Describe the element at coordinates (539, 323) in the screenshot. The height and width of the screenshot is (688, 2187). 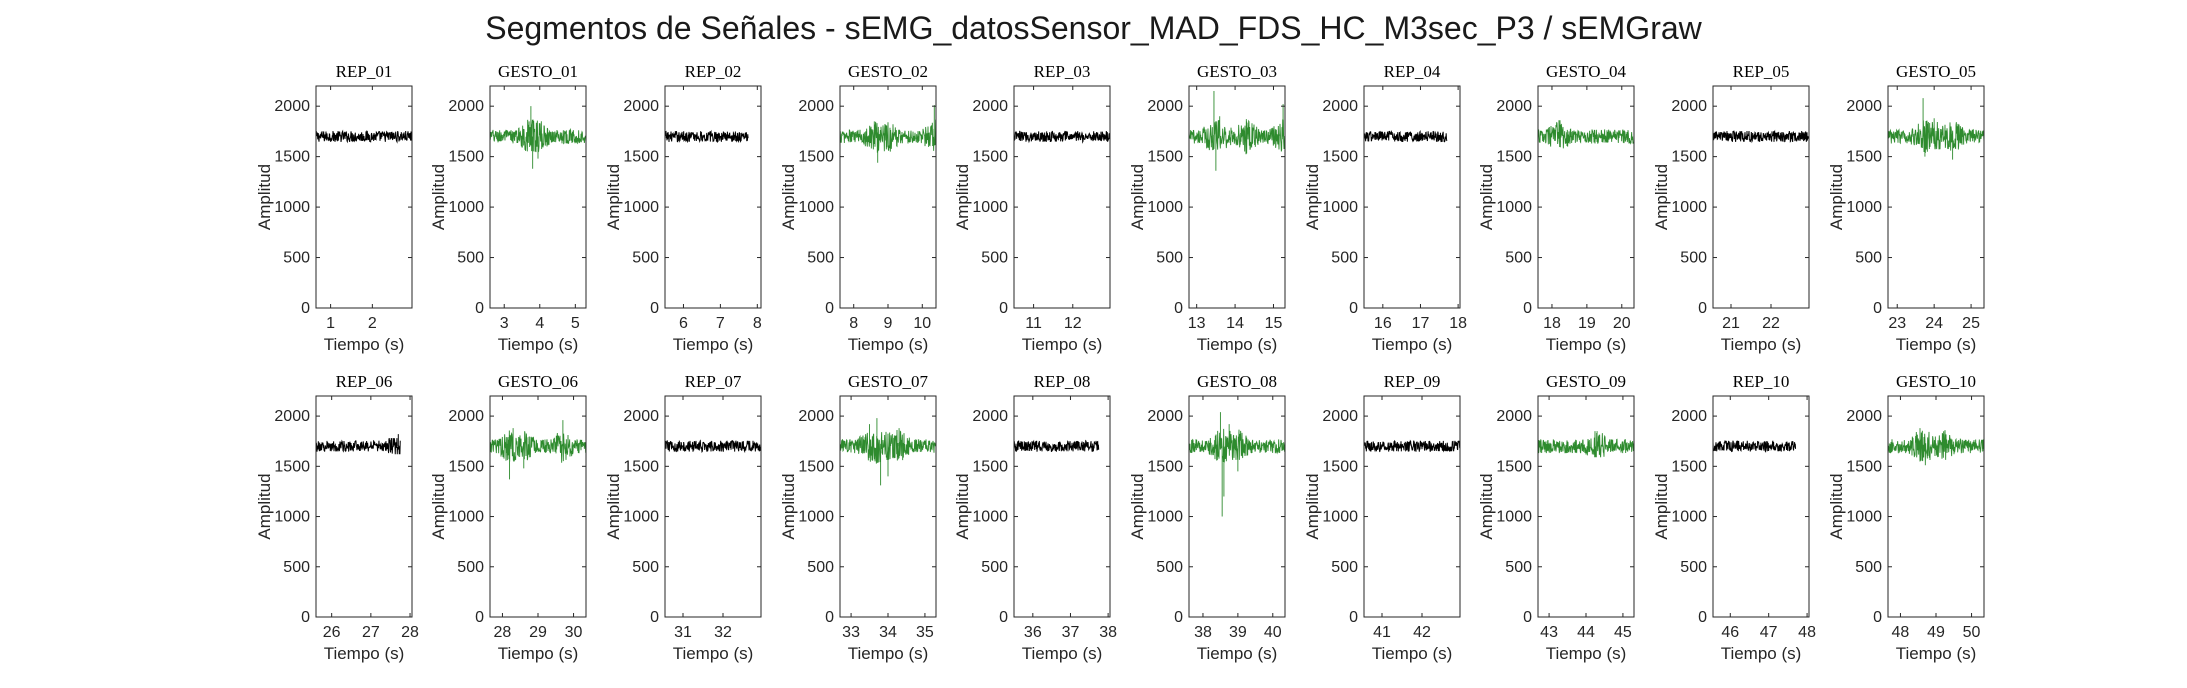
I see `x-tick-label: 4` at that location.